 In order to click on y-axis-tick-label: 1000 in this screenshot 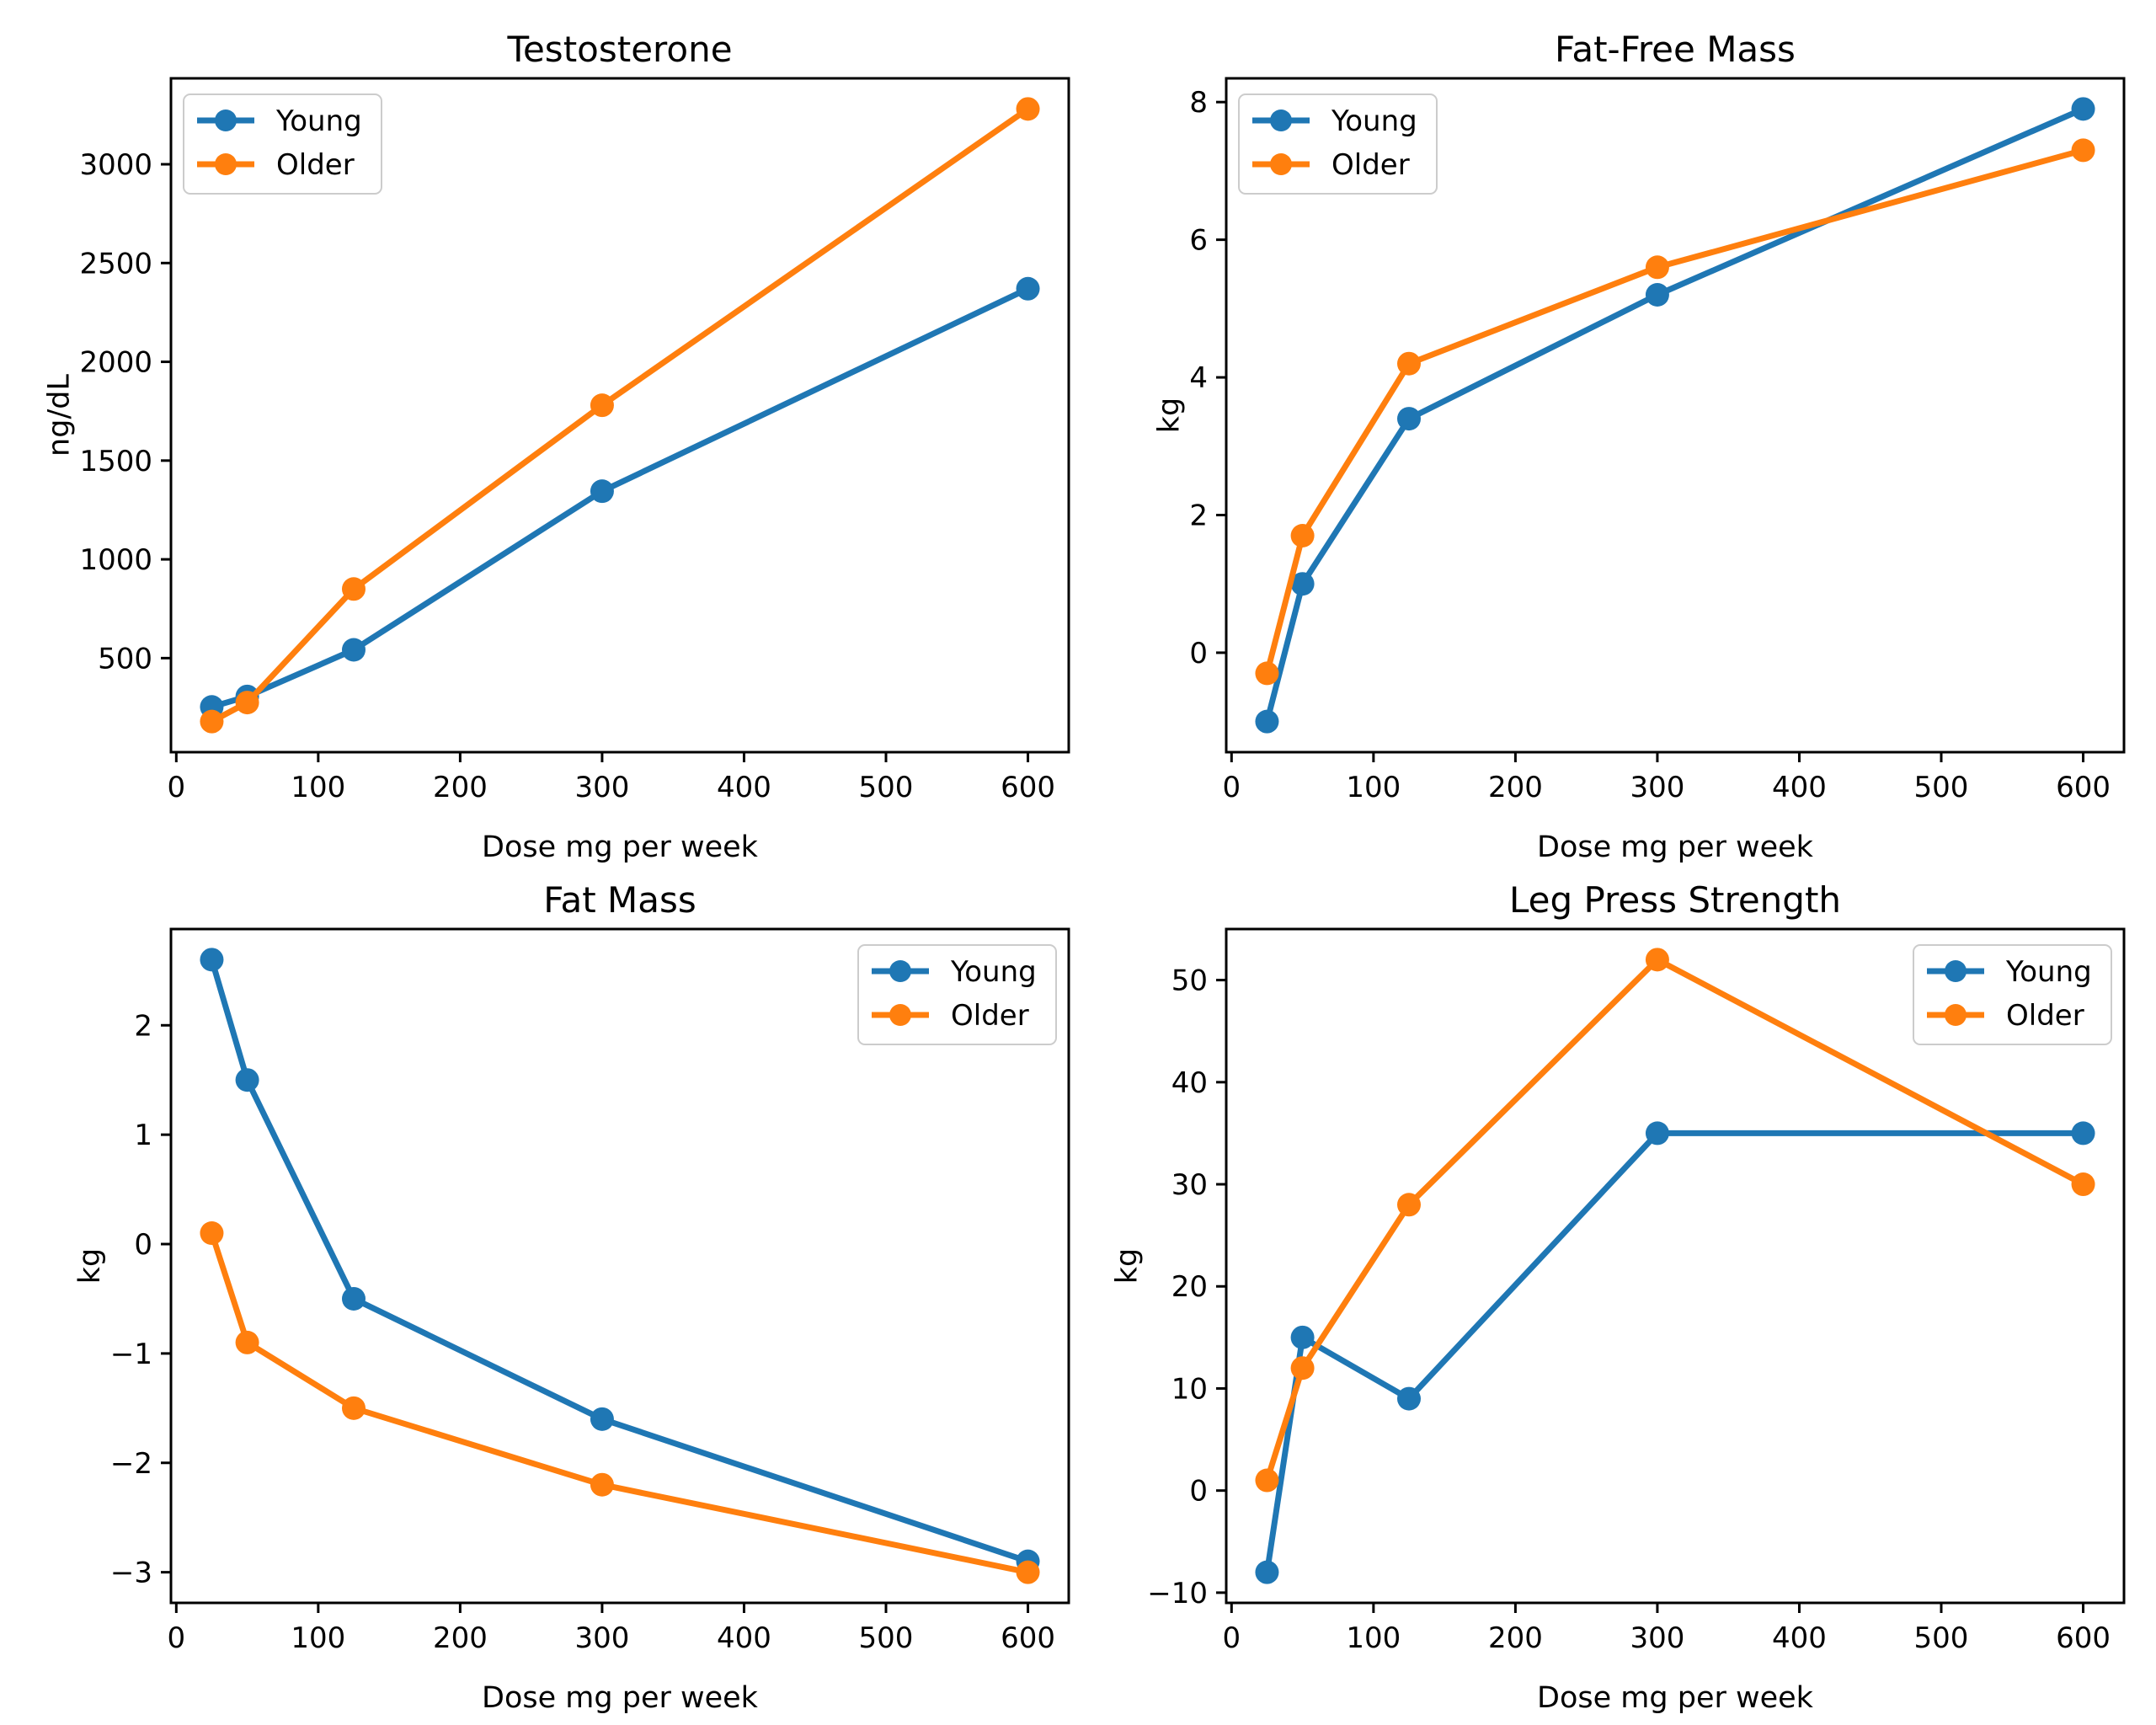, I will do `click(115, 560)`.